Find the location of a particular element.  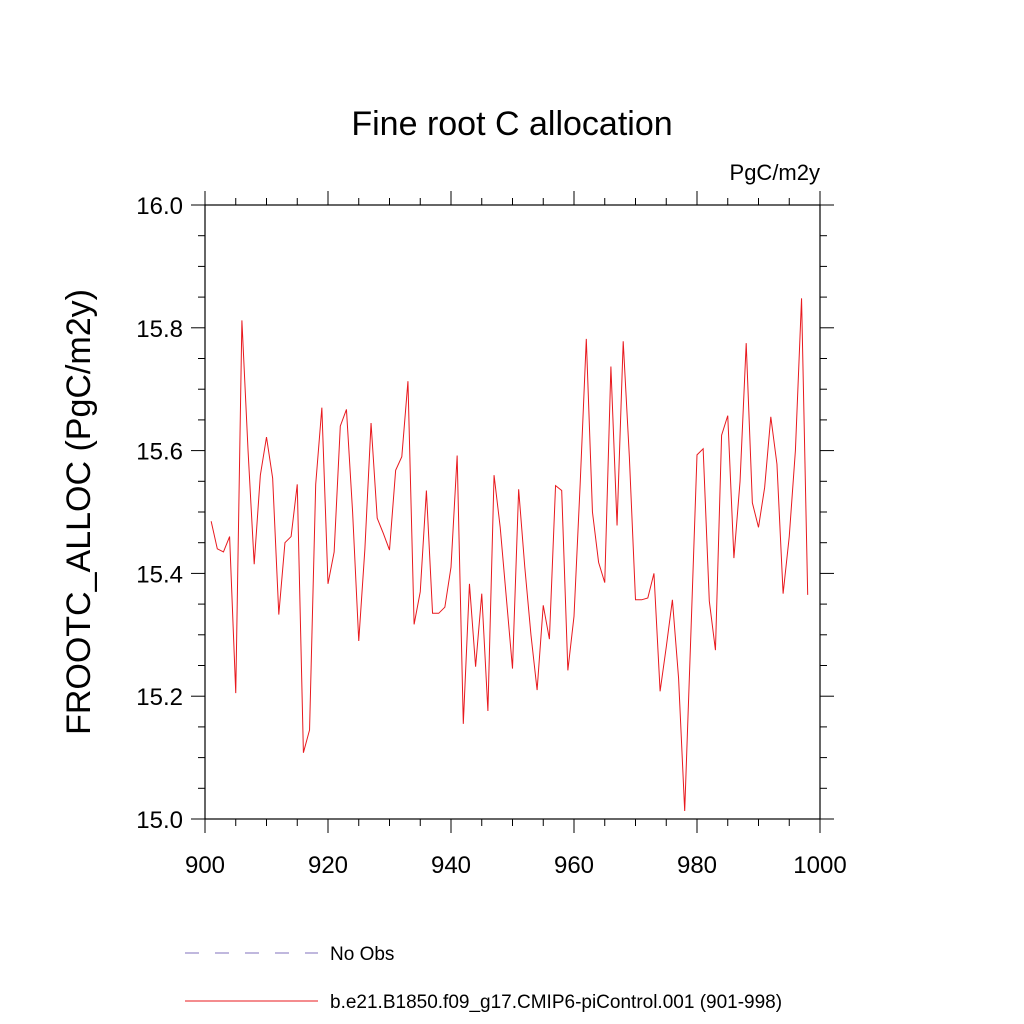

y-tick-label: 15.0 is located at coordinates (159, 820).